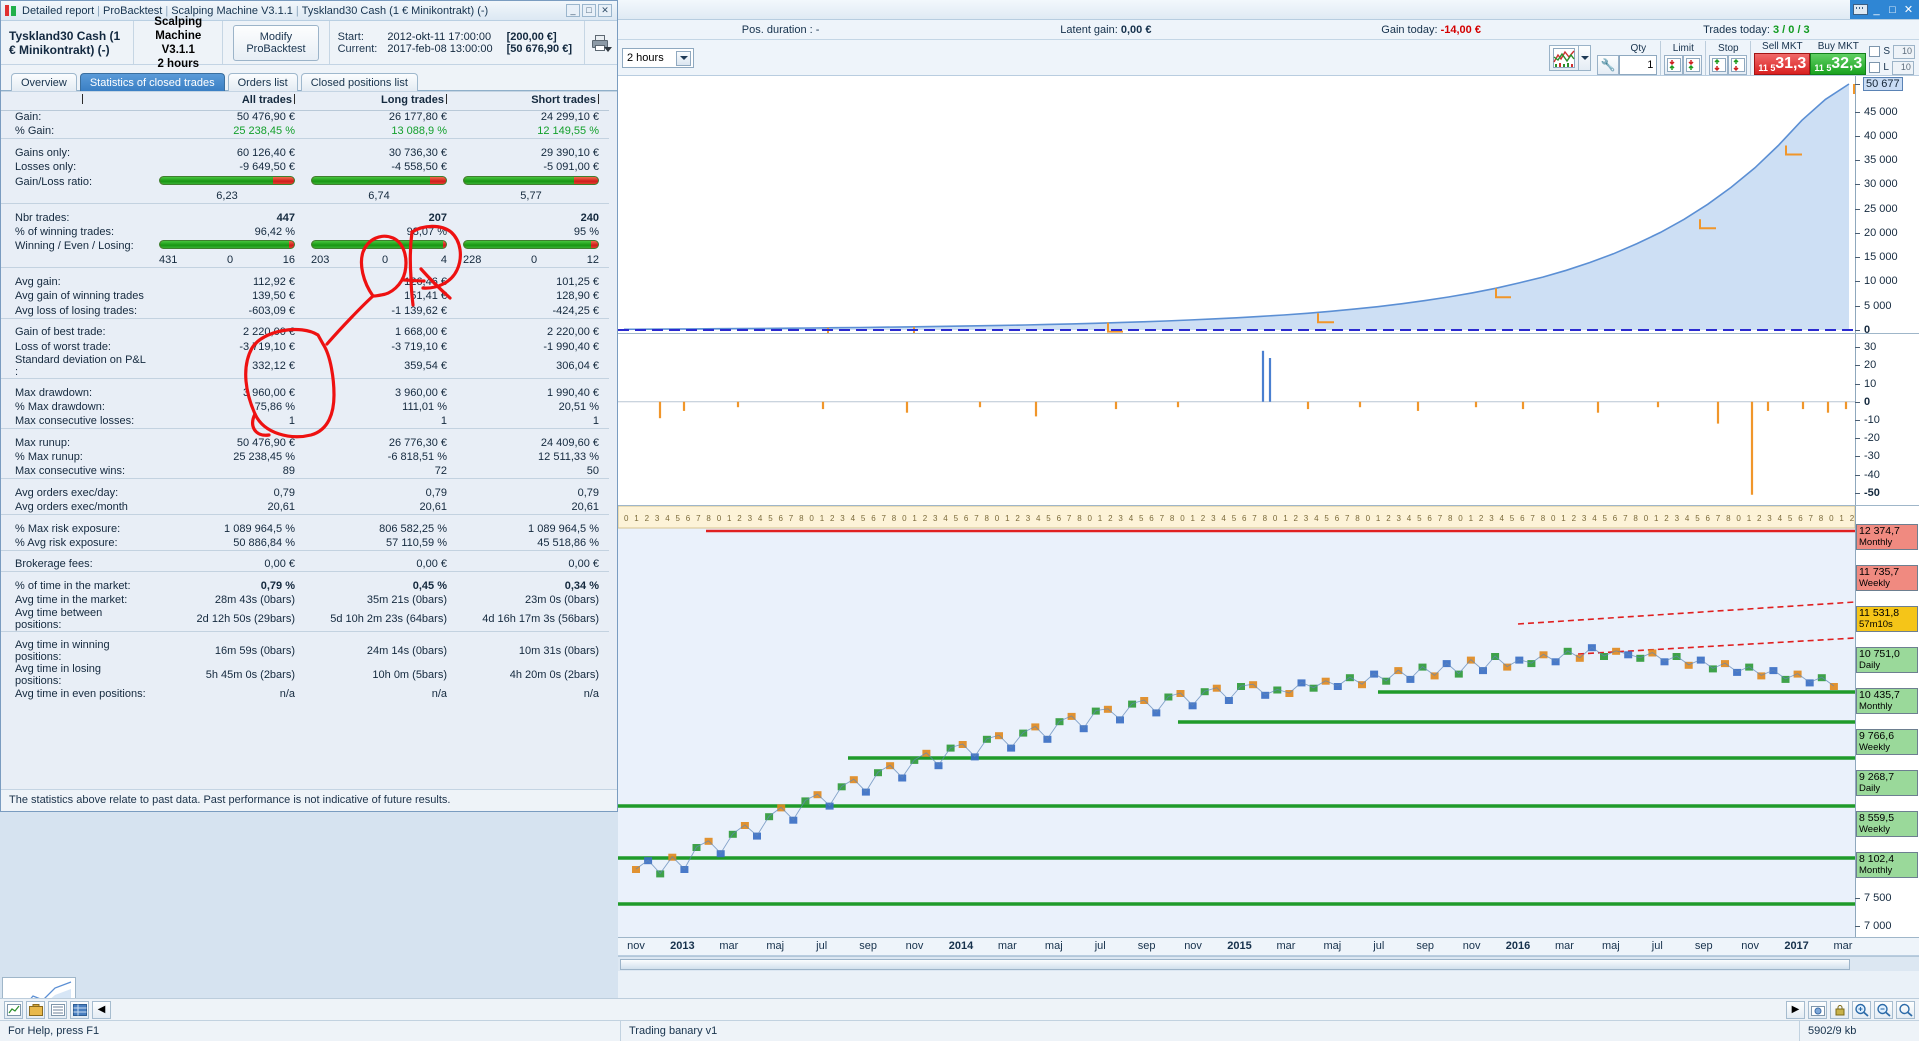 This screenshot has width=1919, height=1041. Describe the element at coordinates (274, 406) in the screenshot. I see `stats-cell: 75,86 %` at that location.